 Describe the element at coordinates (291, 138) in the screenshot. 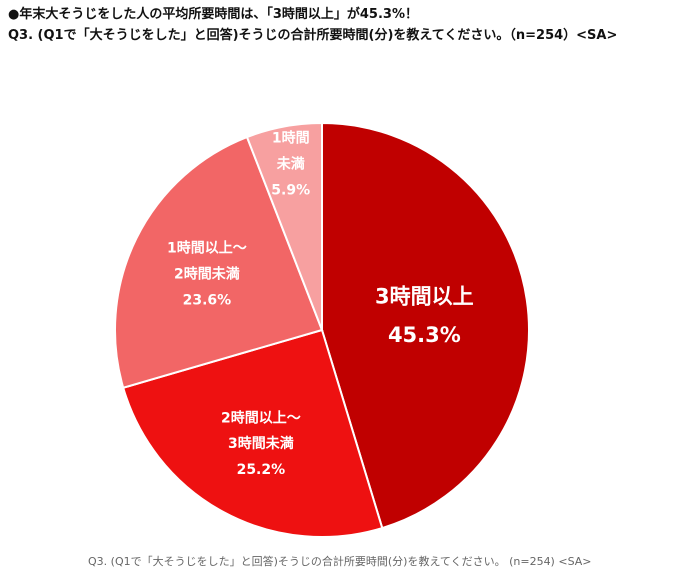

I see `slice-category-label: 1時間` at that location.